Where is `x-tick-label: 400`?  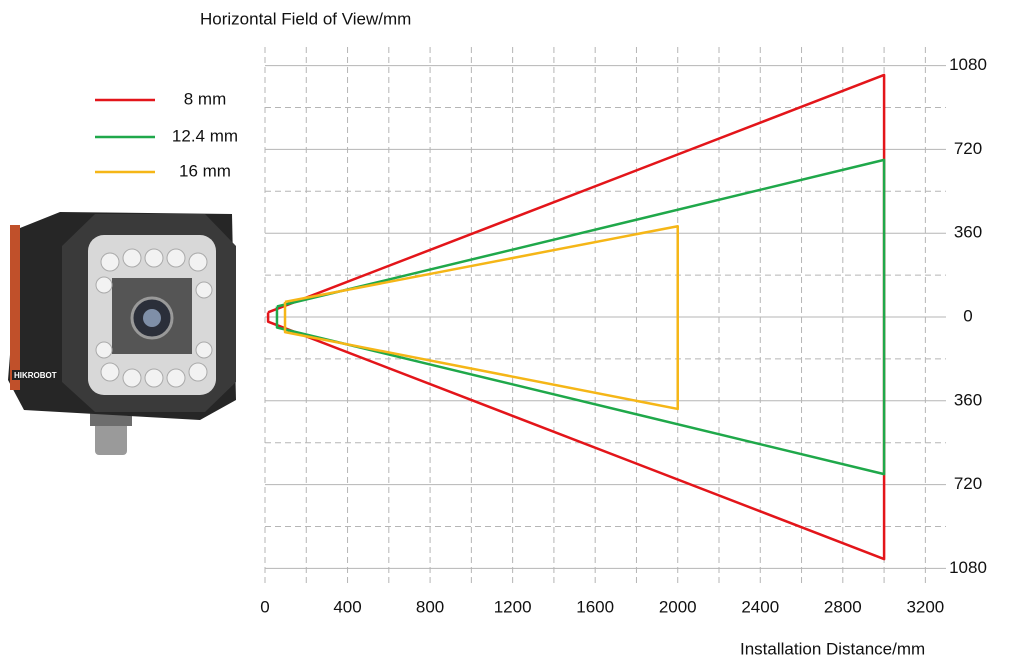
x-tick-label: 400 is located at coordinates (347, 606).